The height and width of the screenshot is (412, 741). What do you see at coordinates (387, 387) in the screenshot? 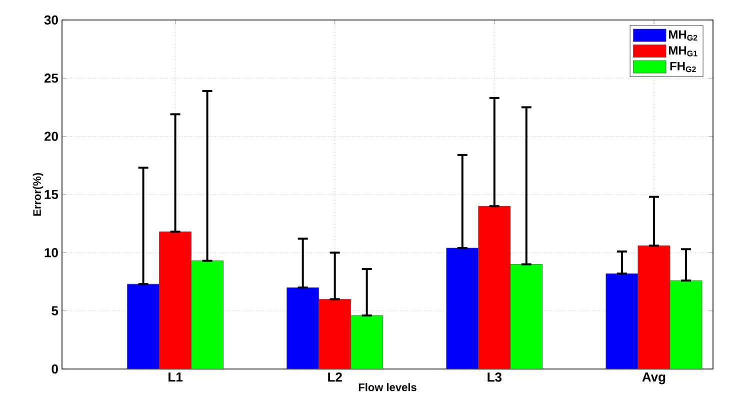
I see `x-axis-title: Flow levels` at bounding box center [387, 387].